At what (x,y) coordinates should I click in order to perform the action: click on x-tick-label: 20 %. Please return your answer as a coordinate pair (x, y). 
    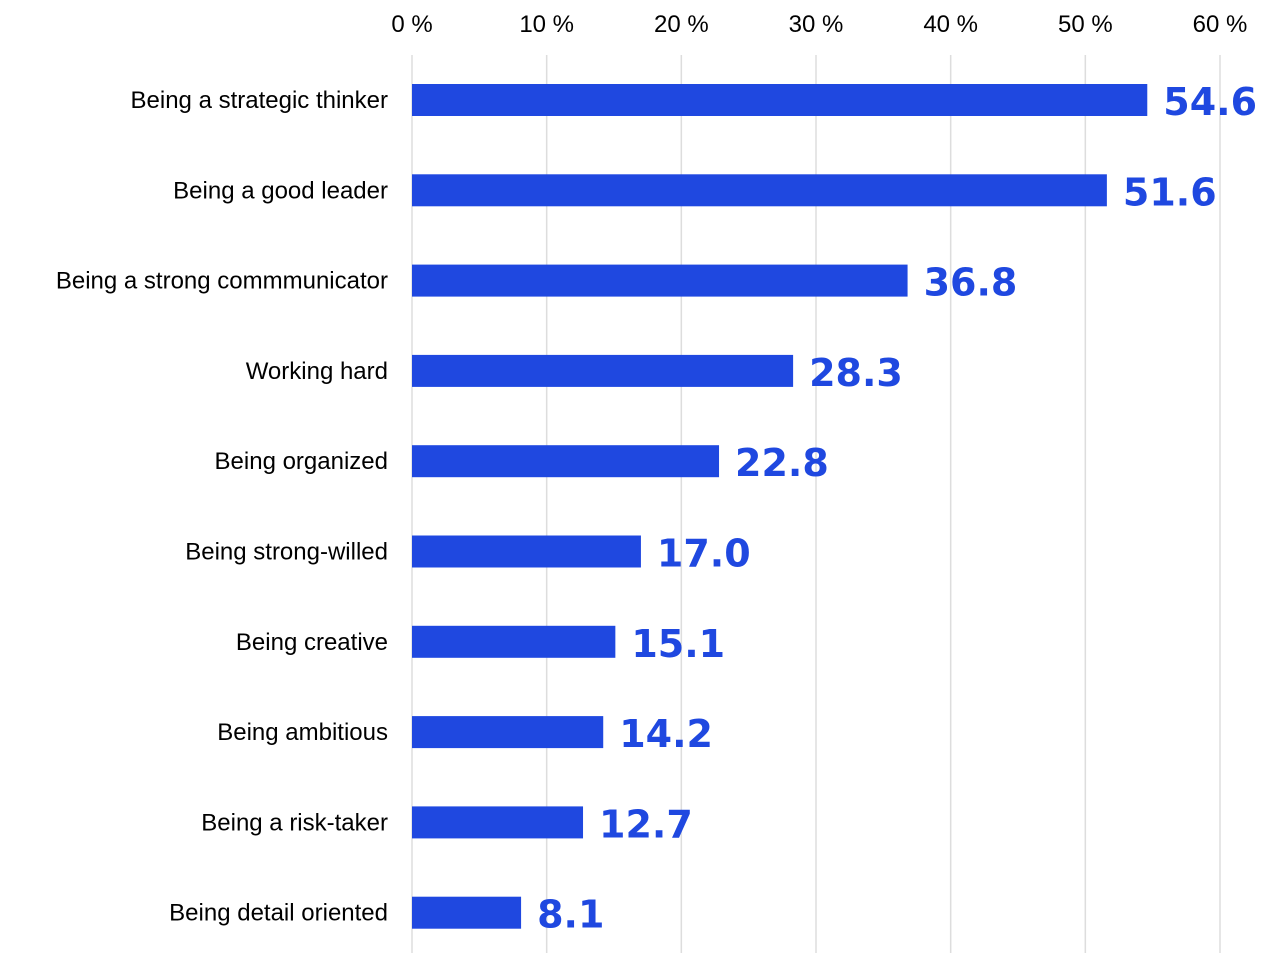
    Looking at the image, I should click on (681, 24).